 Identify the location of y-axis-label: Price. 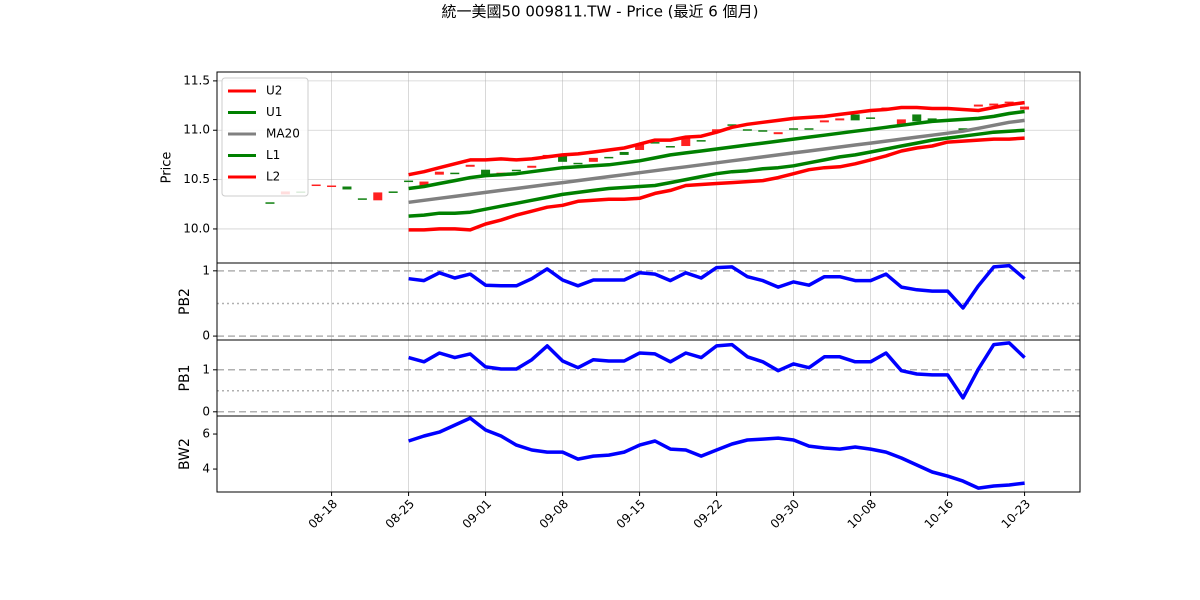
(167, 168).